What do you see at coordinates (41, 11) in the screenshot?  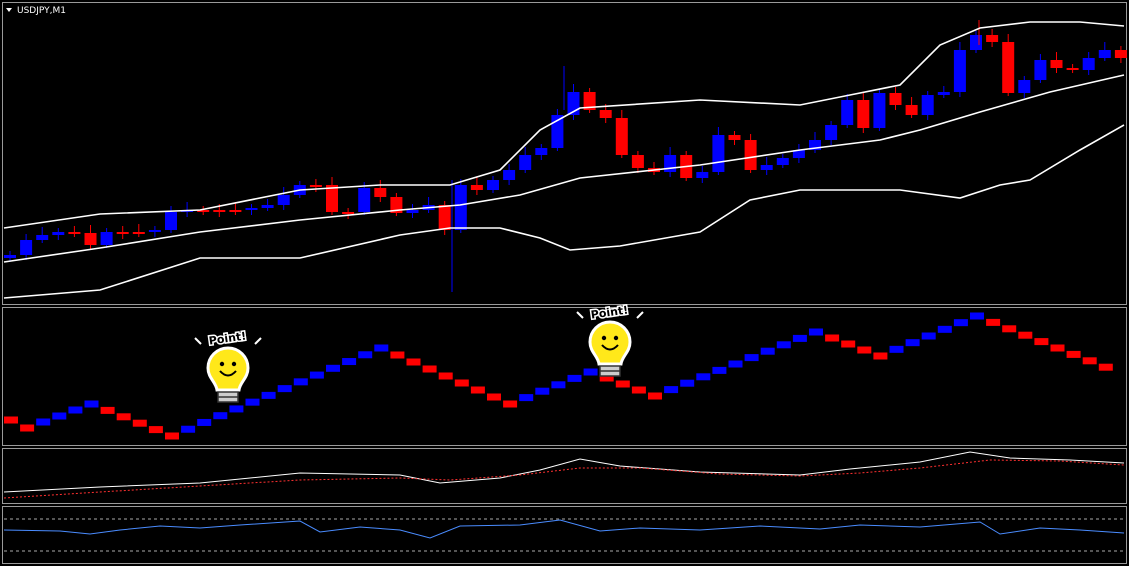 I see `symbol-title: USDJPY,M1` at bounding box center [41, 11].